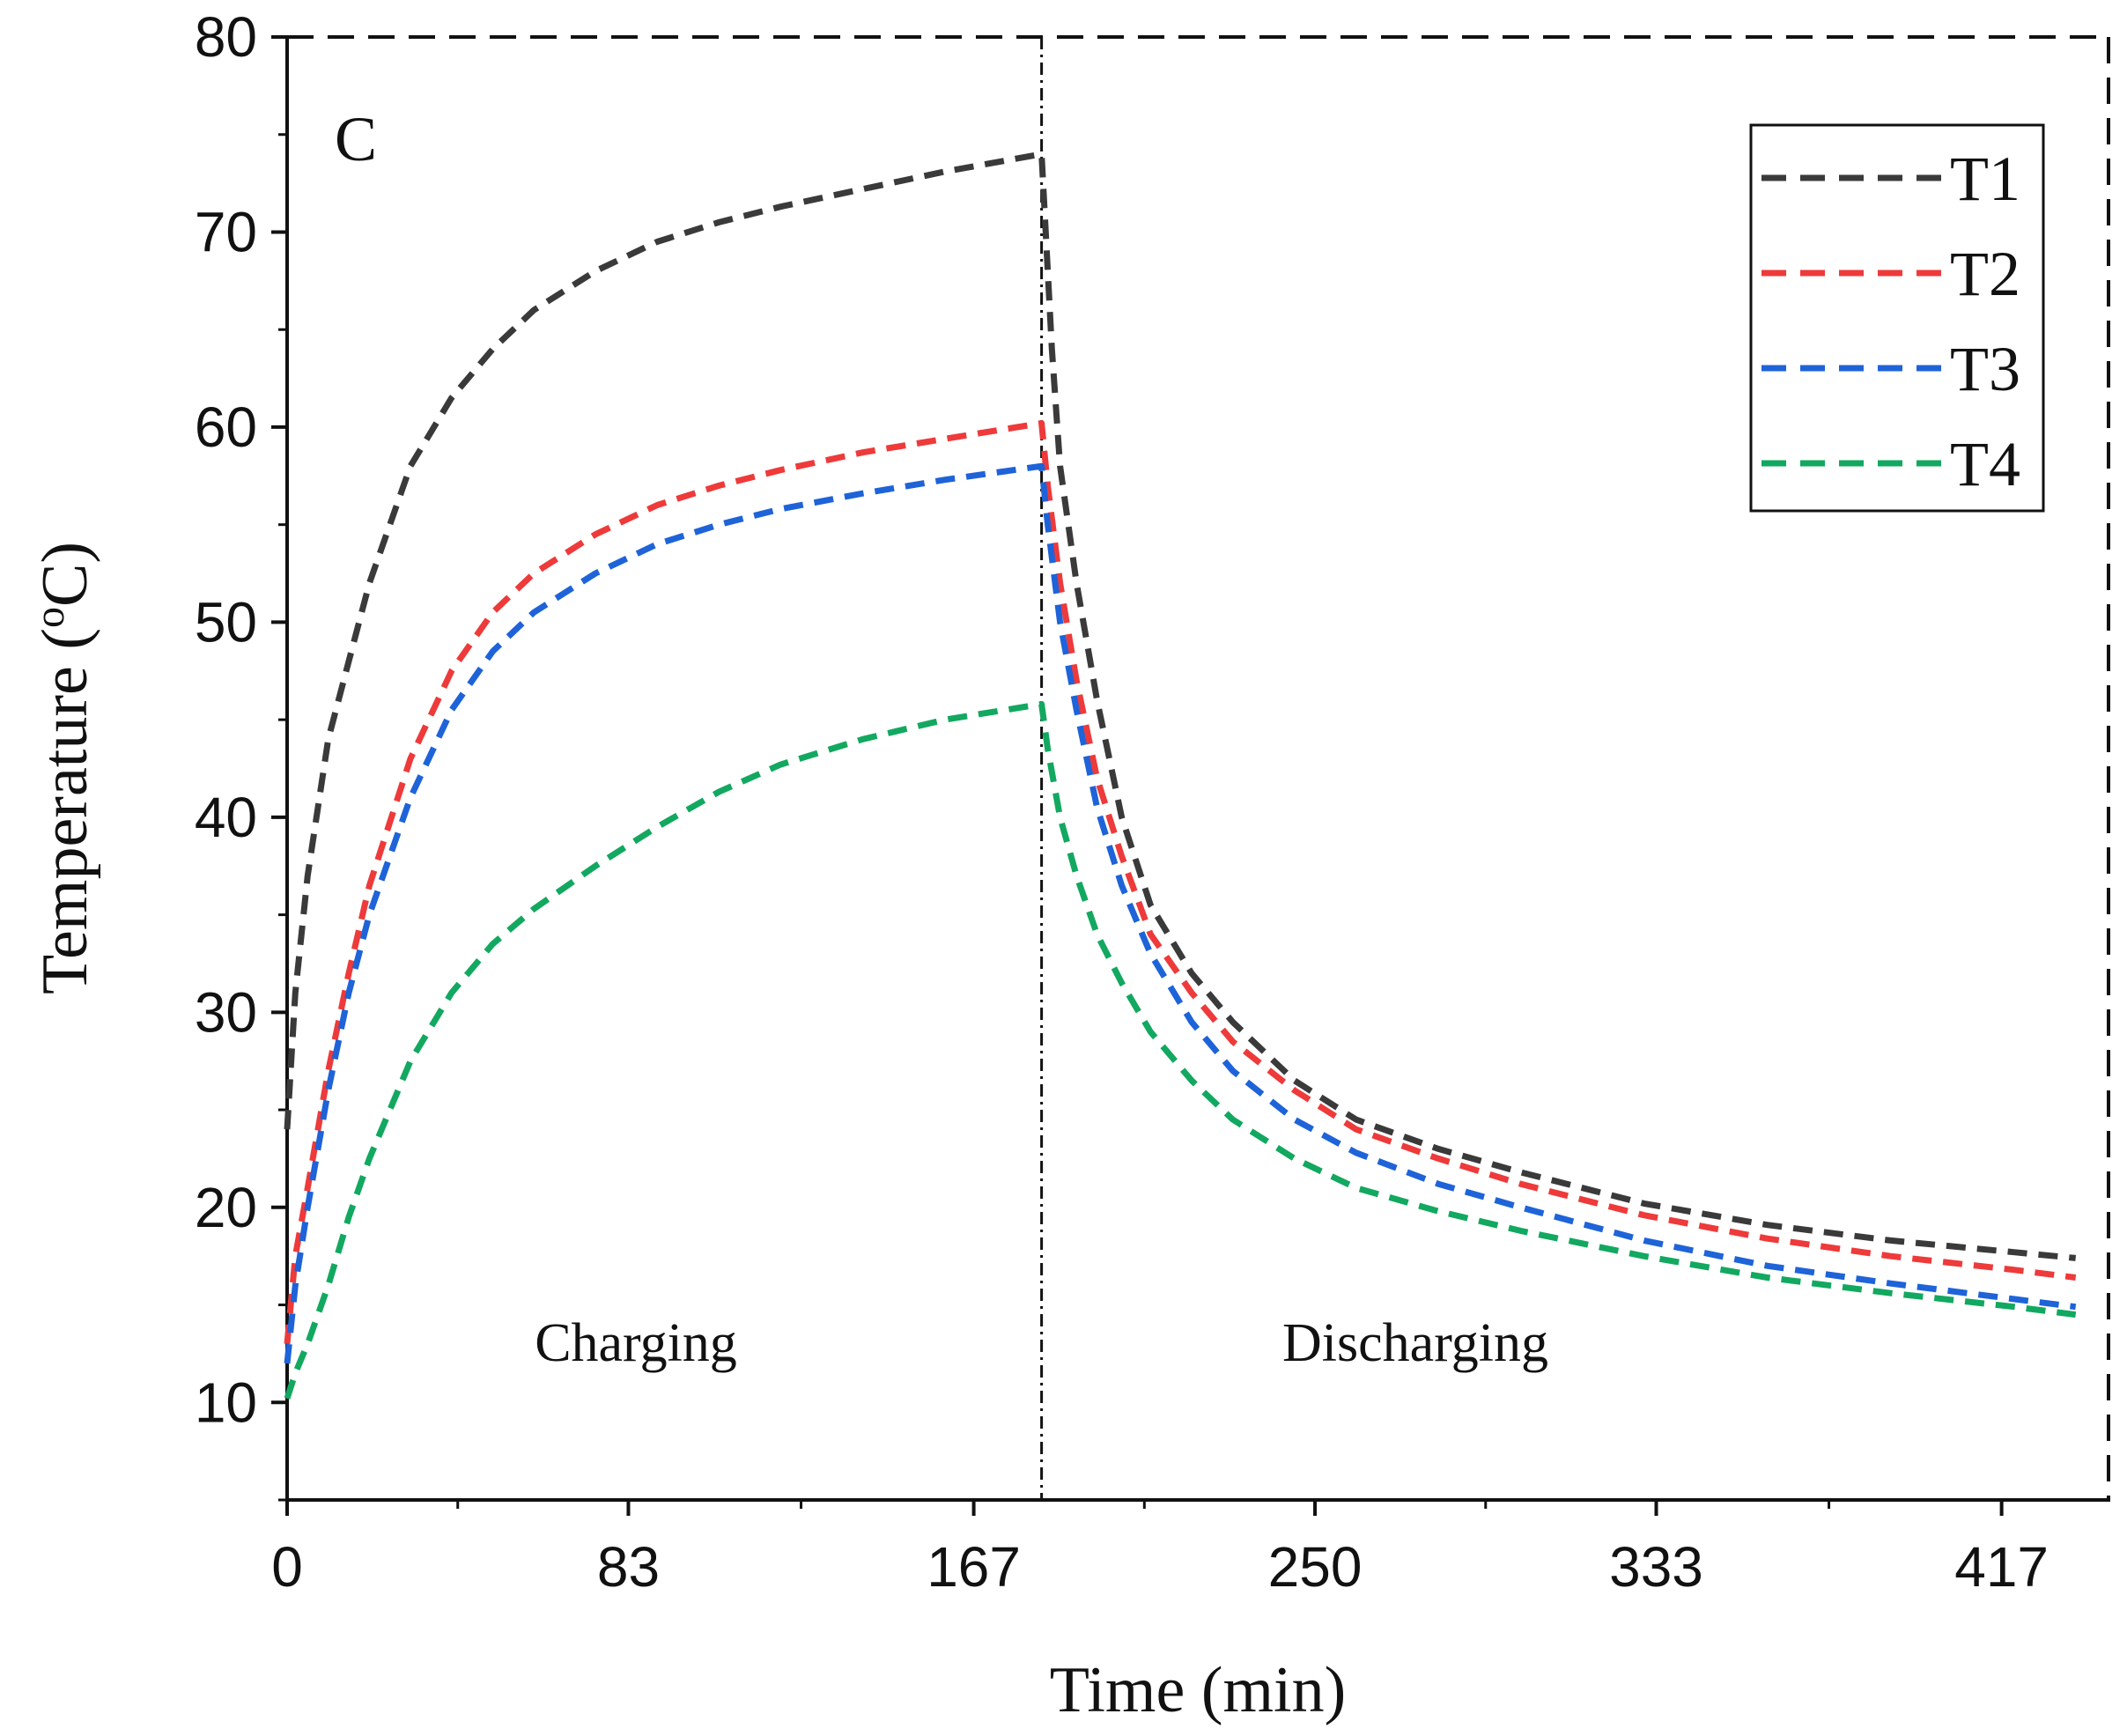  I want to click on y-tick-label: 30, so click(226, 1012).